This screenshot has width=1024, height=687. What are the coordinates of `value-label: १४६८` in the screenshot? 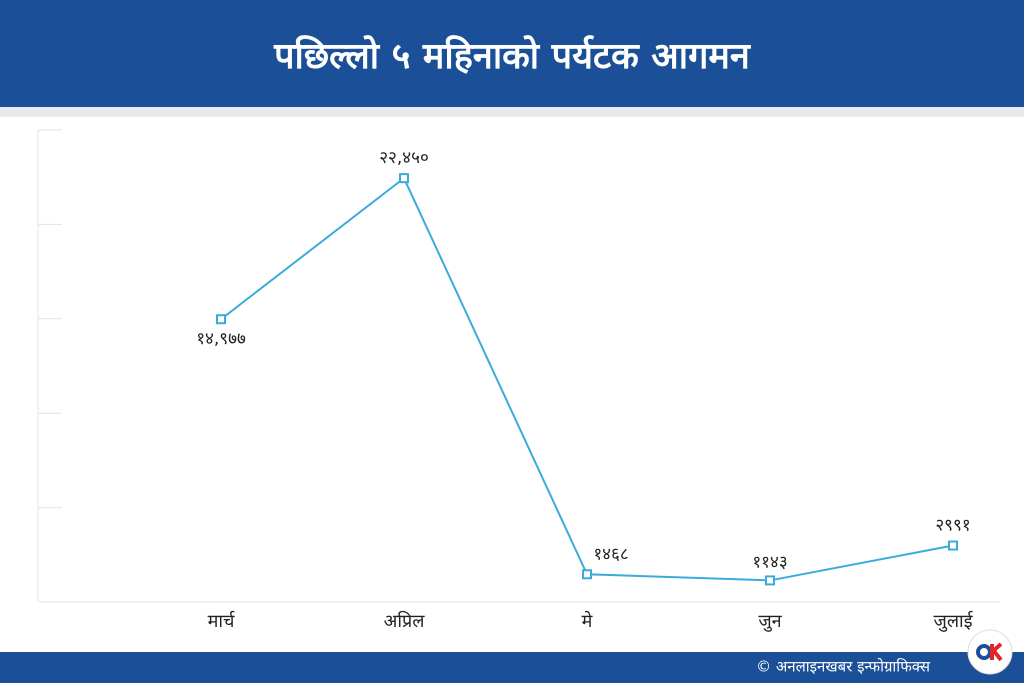 It's located at (610, 554).